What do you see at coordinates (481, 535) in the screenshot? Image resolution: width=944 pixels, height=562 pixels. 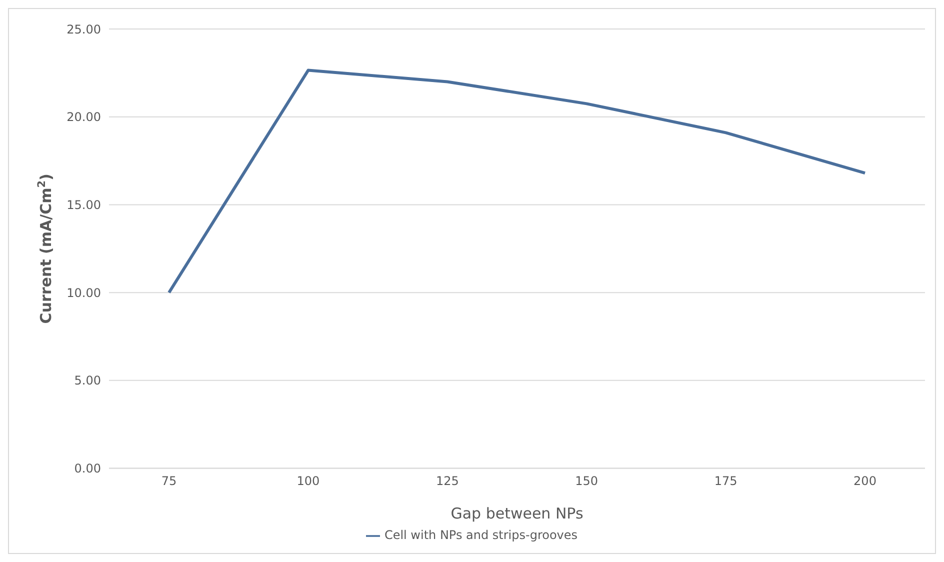 I see `legend-label: Cell with NPs and strips-grooves` at bounding box center [481, 535].